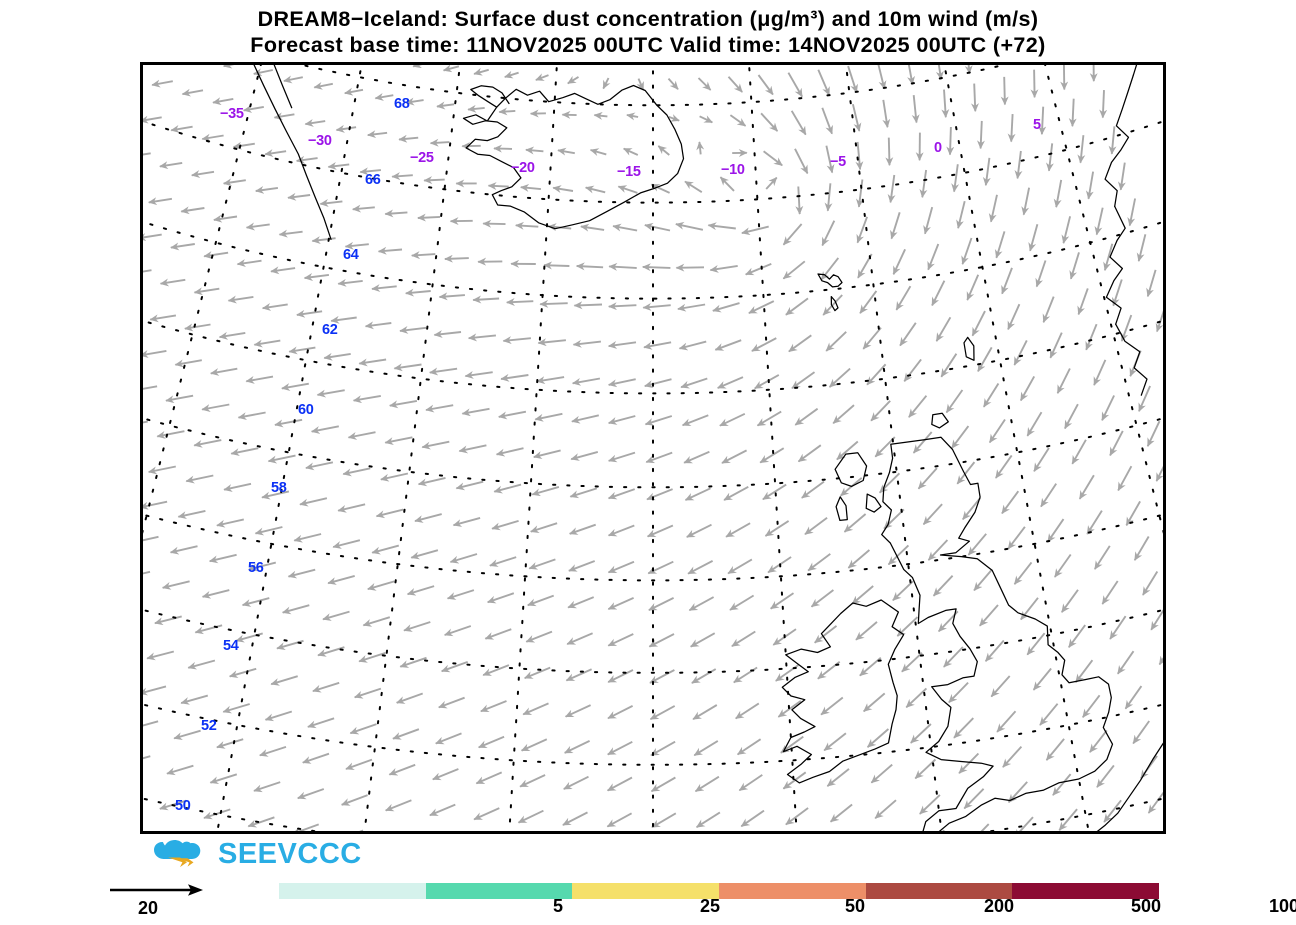 This screenshot has width=1296, height=925. What do you see at coordinates (855, 906) in the screenshot?
I see `colorbar-tick-50: 50` at bounding box center [855, 906].